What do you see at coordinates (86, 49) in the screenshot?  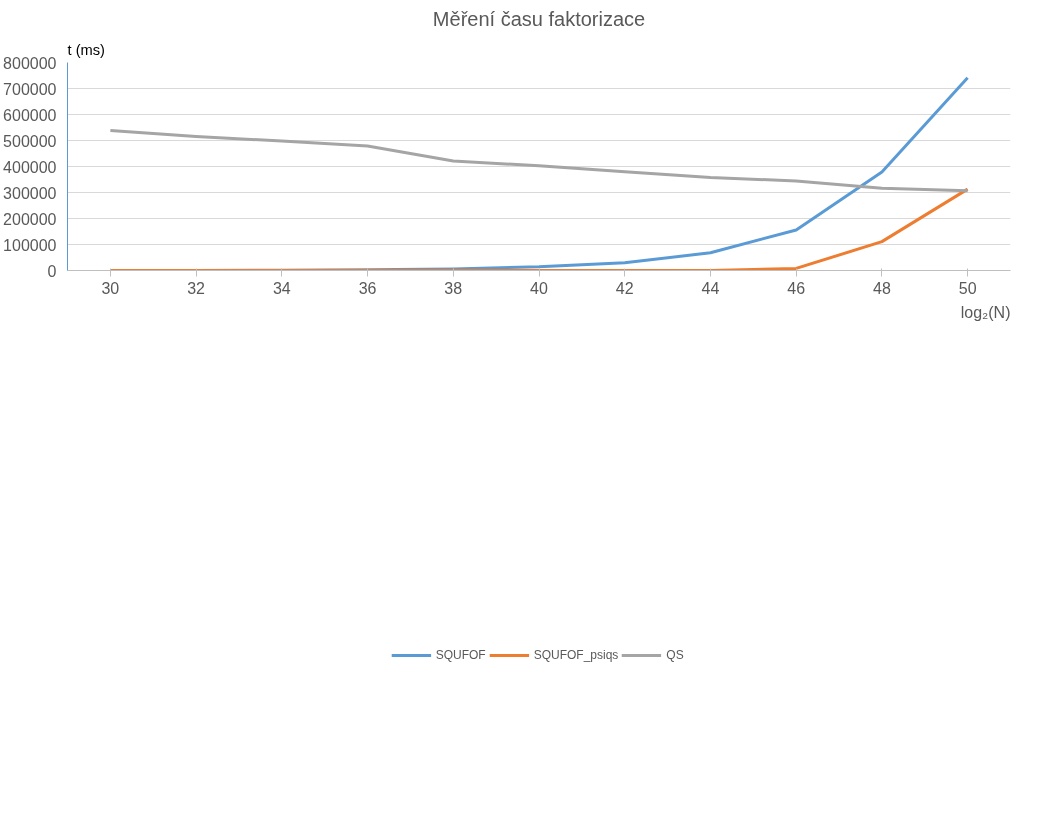 I see `y-axis-title: t (ms)` at bounding box center [86, 49].